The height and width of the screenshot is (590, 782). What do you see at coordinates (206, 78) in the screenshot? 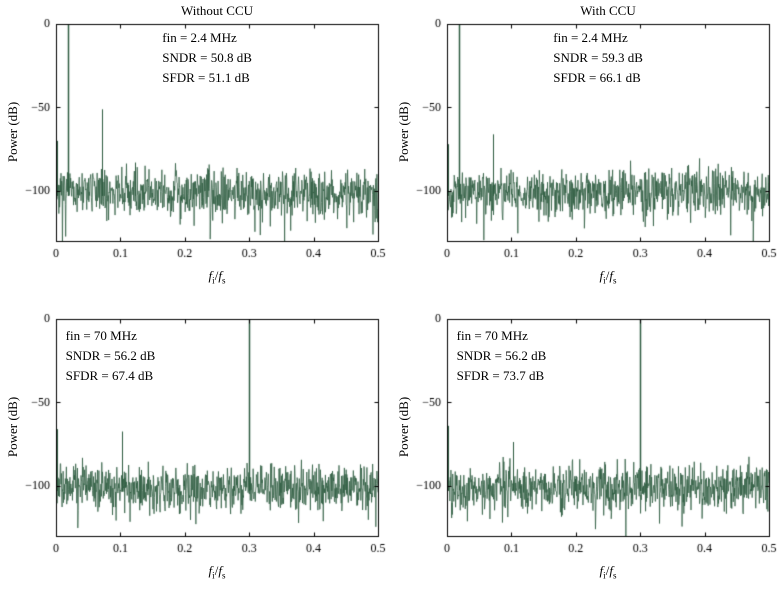
I see `annotation-sfdr: SFDR = 51.1 dB` at bounding box center [206, 78].